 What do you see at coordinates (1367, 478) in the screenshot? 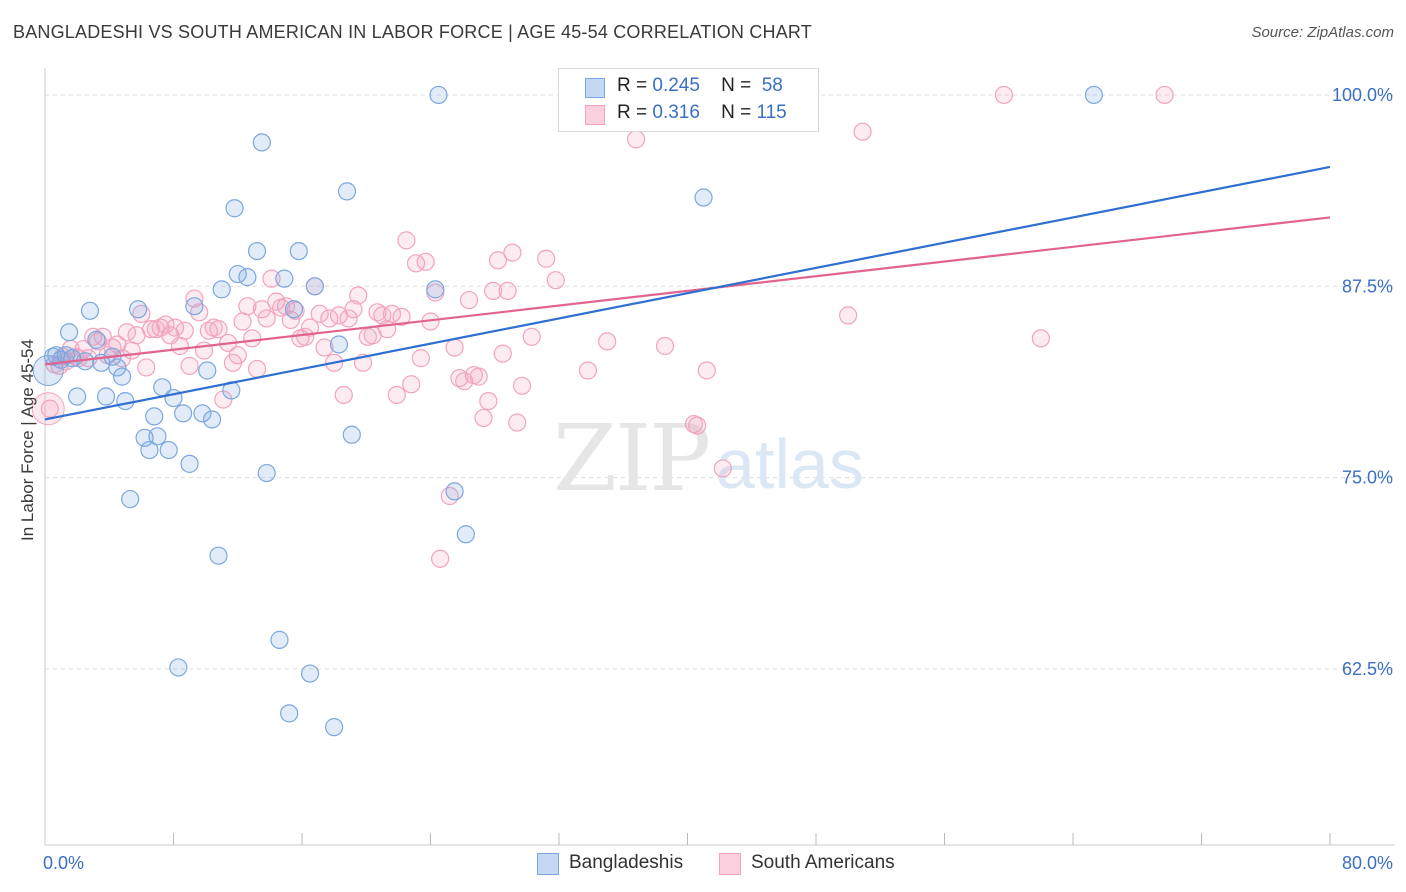
I see `y-tick-label: 75.0%` at bounding box center [1367, 478].